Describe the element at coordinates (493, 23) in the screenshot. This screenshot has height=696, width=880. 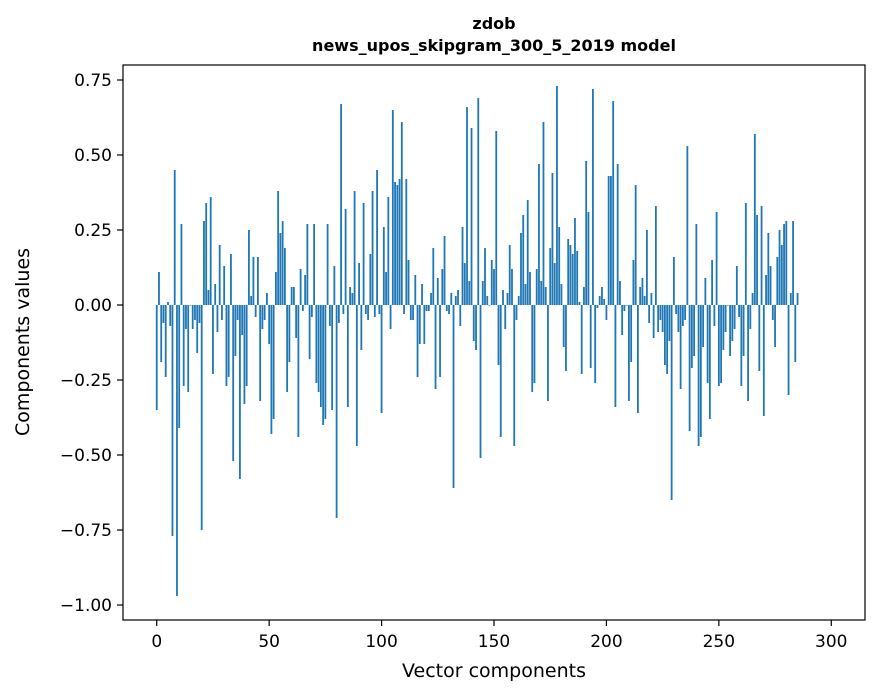
I see `chart-title: zdob` at that location.